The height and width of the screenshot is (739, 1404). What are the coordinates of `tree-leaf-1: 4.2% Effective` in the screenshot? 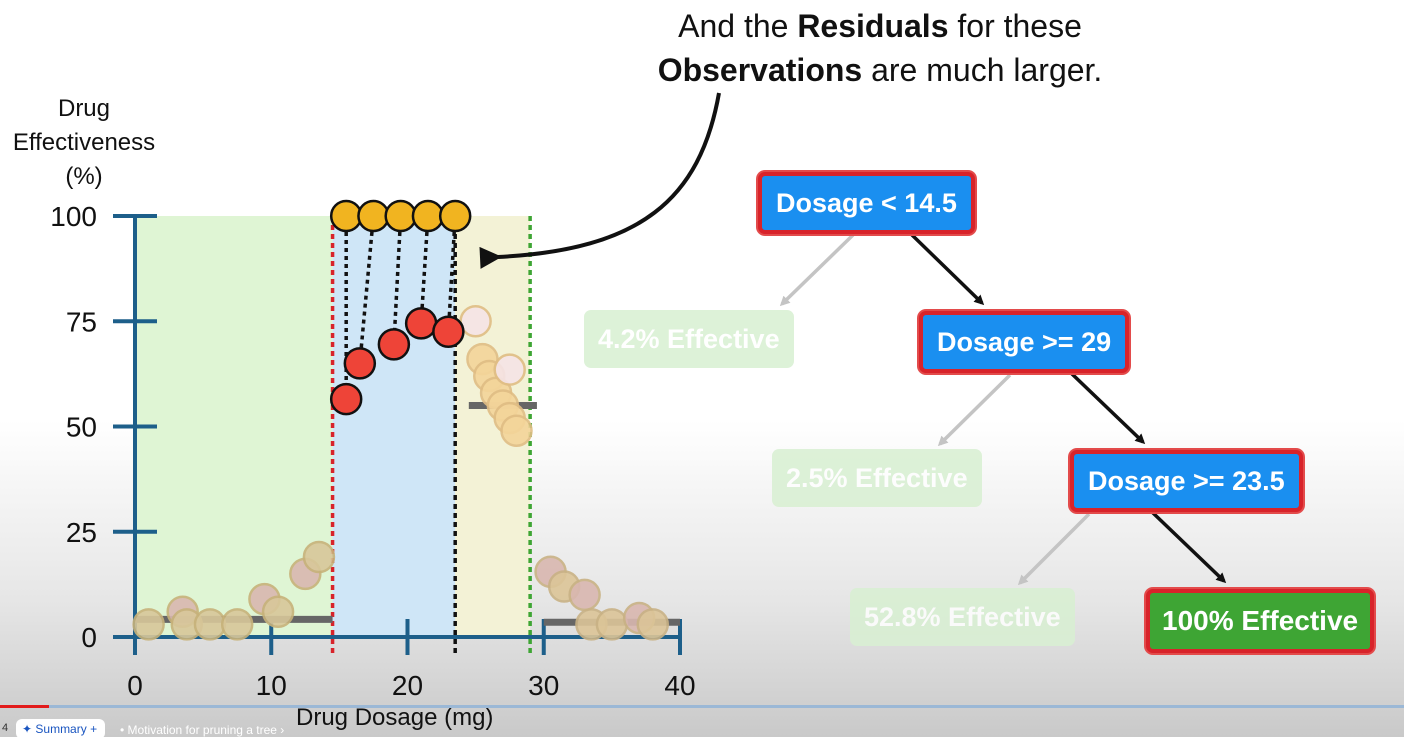 It's located at (689, 339).